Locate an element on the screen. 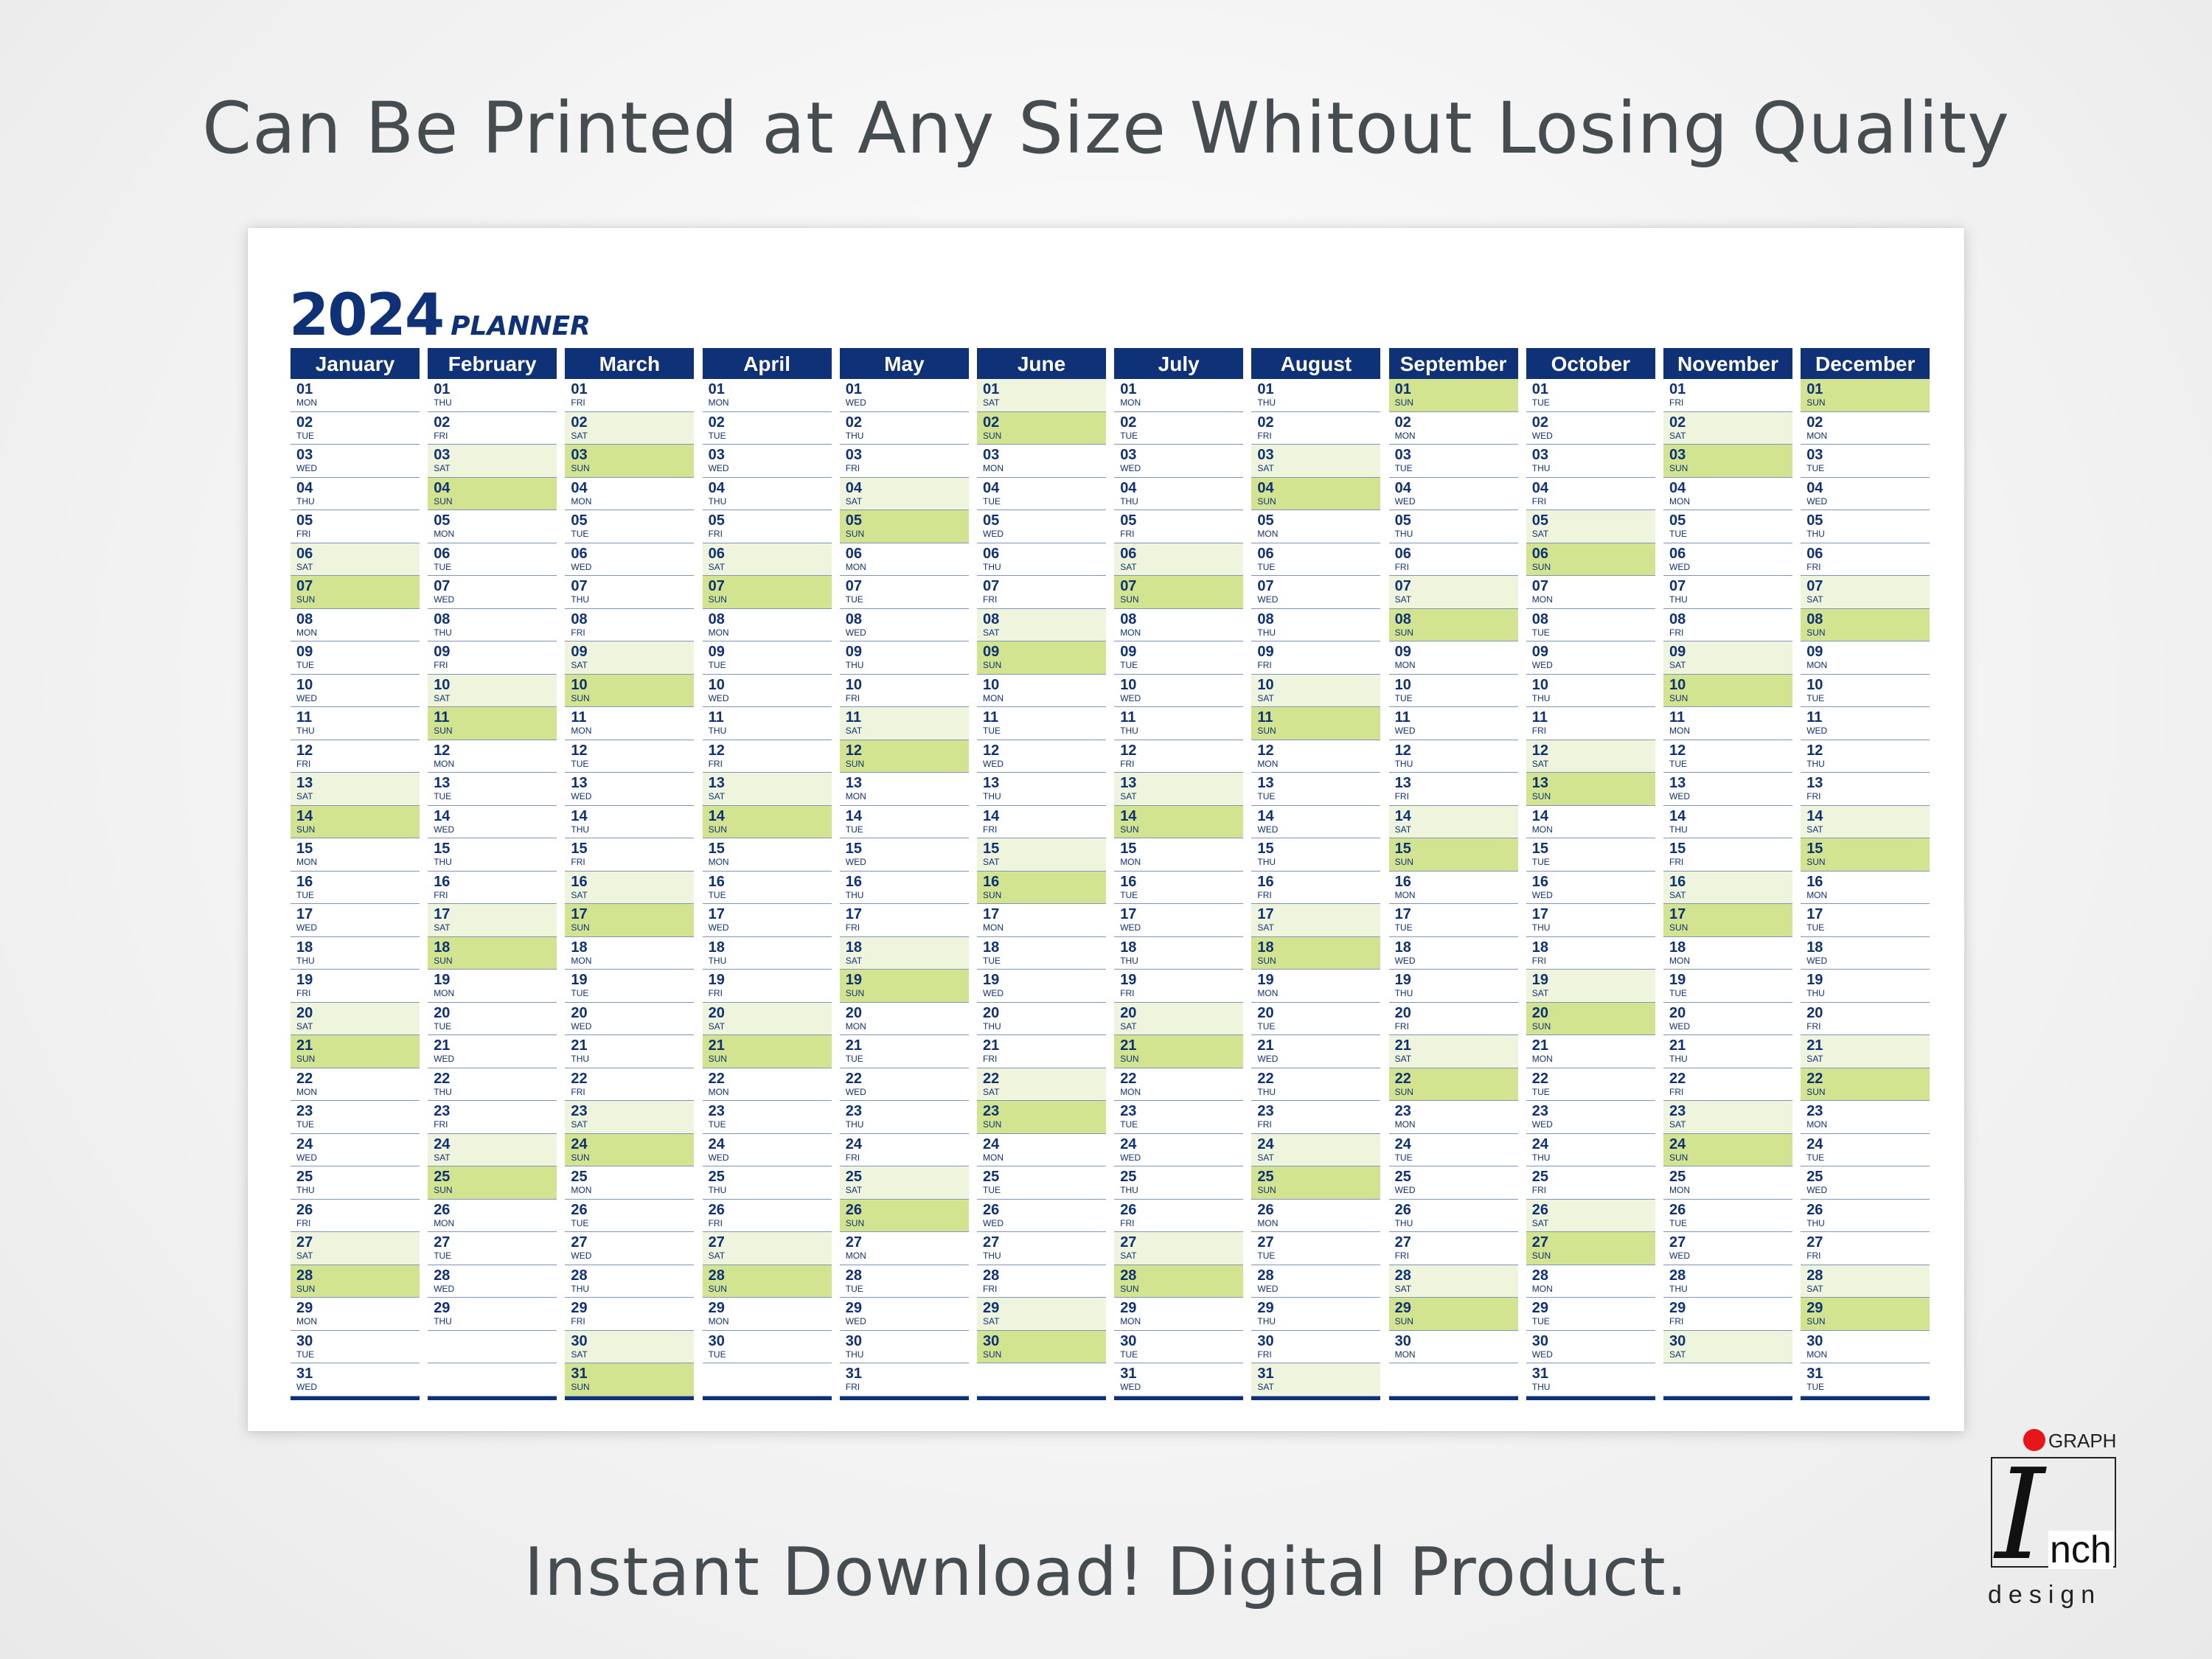 This screenshot has width=2212, height=1659. day-cell: 28 SAT is located at coordinates (1865, 1281).